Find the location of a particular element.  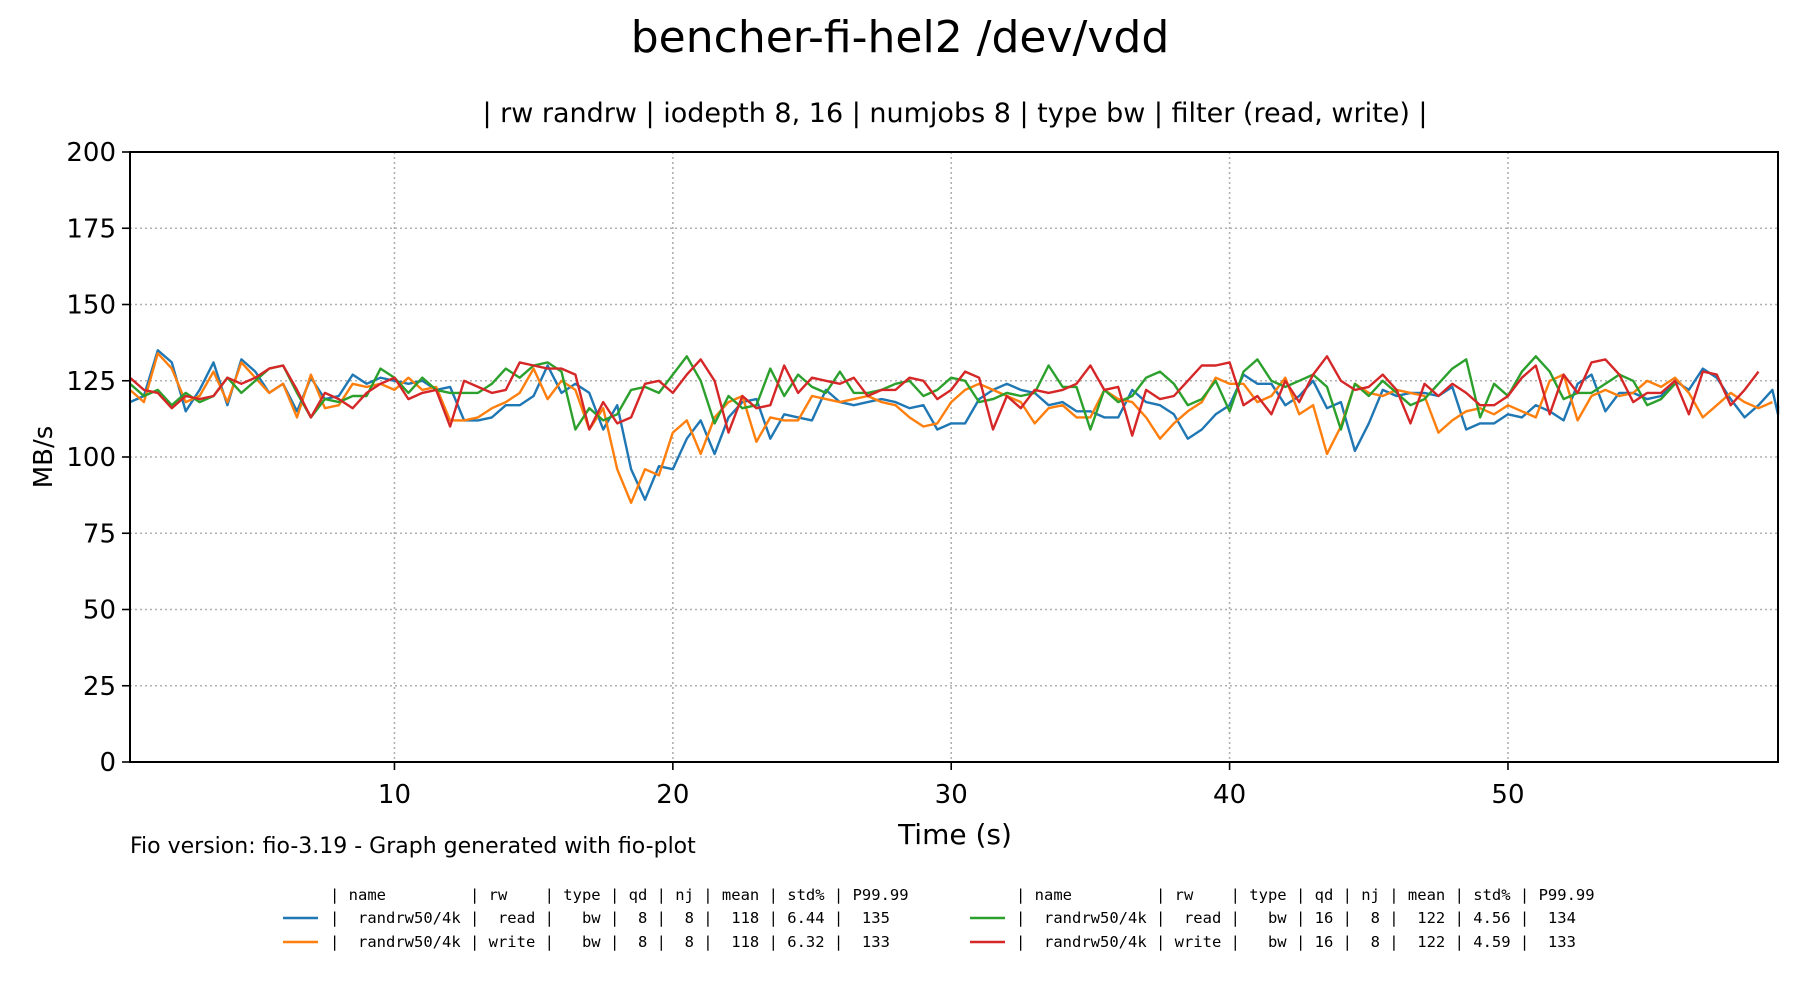

x-axis-ticks: 10 20 30 40 50 is located at coordinates (951, 786).